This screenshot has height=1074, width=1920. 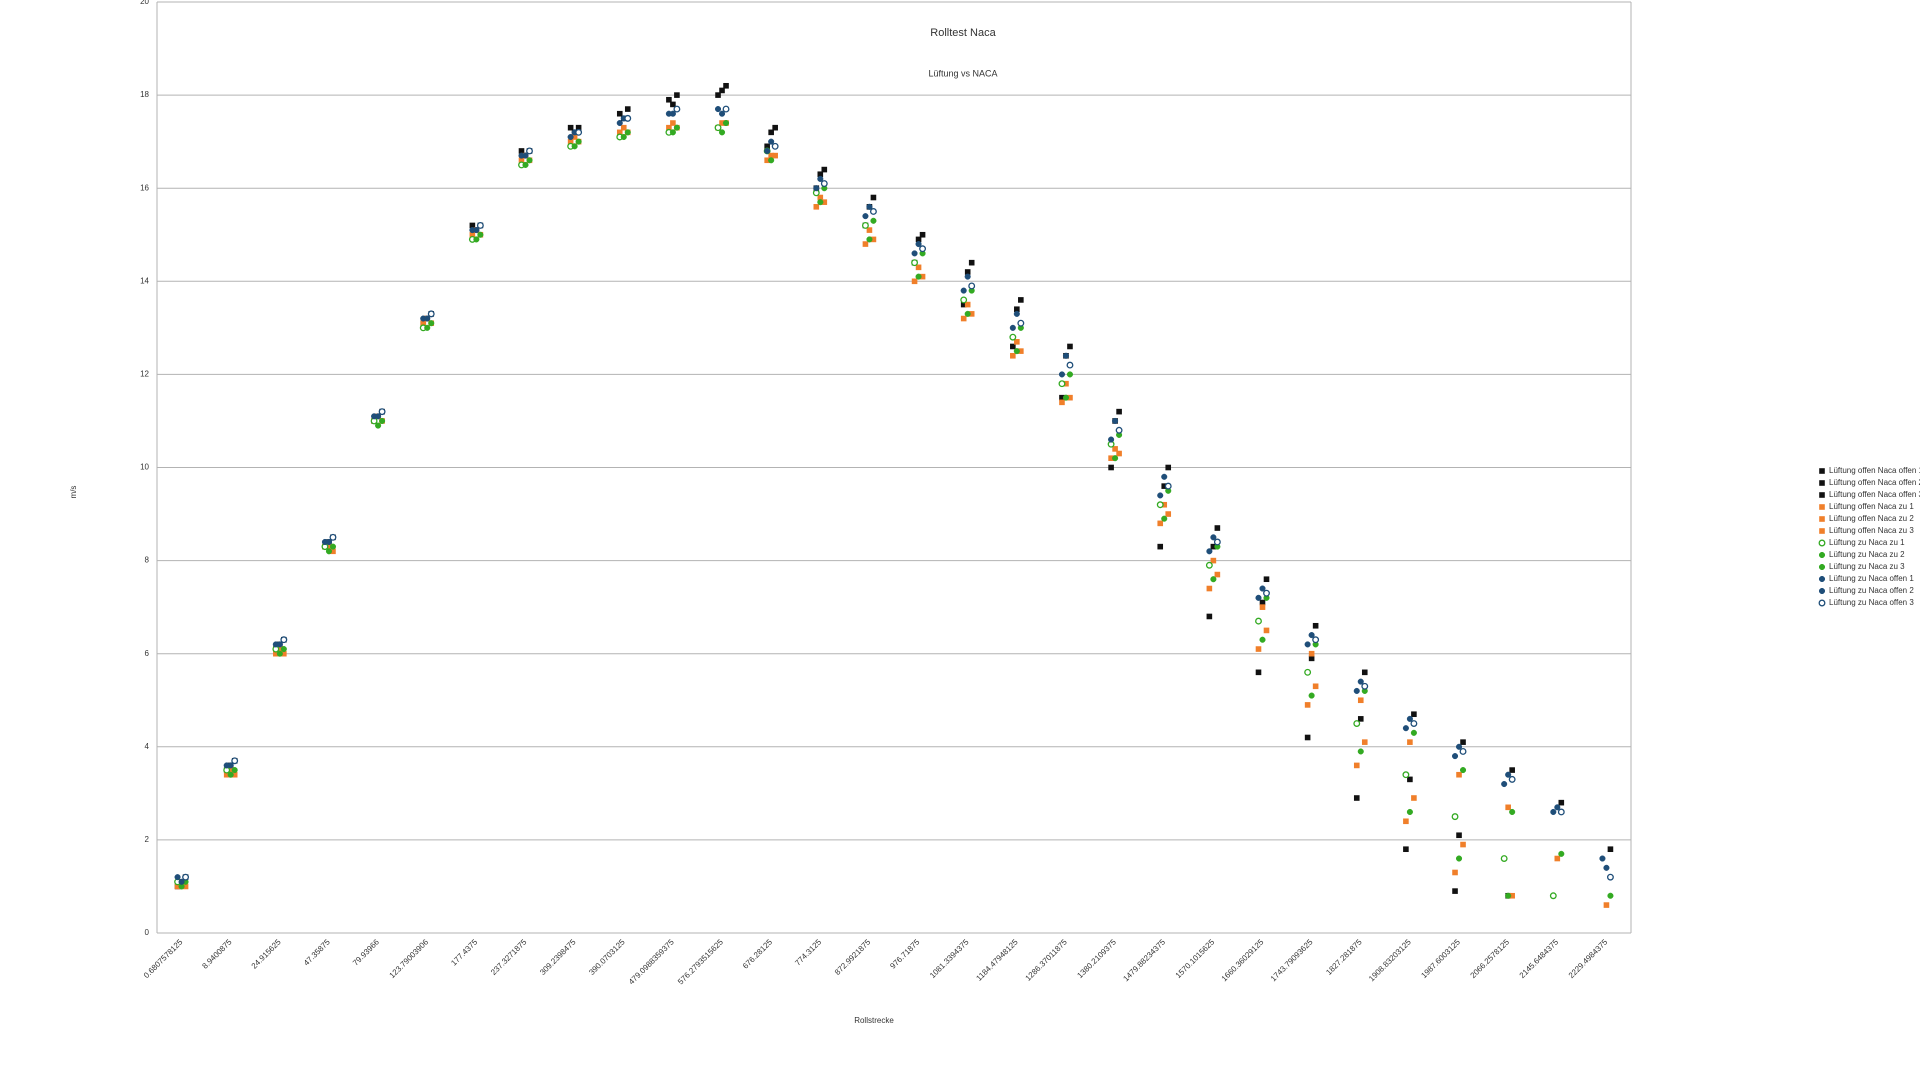 What do you see at coordinates (997, 960) in the screenshot?
I see `x-tick-label: 1184.47948125` at bounding box center [997, 960].